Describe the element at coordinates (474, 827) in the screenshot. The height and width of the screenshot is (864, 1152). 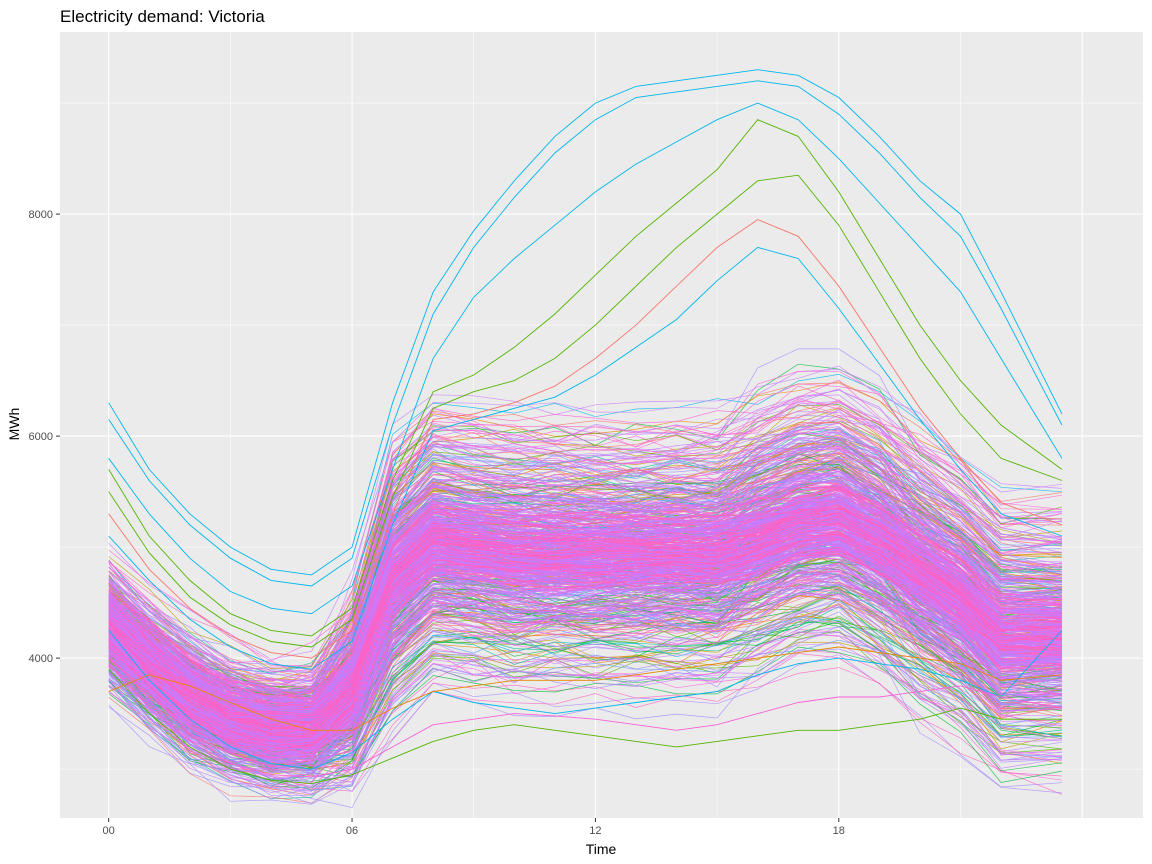
I see `x-axis-ticks: 00 06 12 18` at that location.